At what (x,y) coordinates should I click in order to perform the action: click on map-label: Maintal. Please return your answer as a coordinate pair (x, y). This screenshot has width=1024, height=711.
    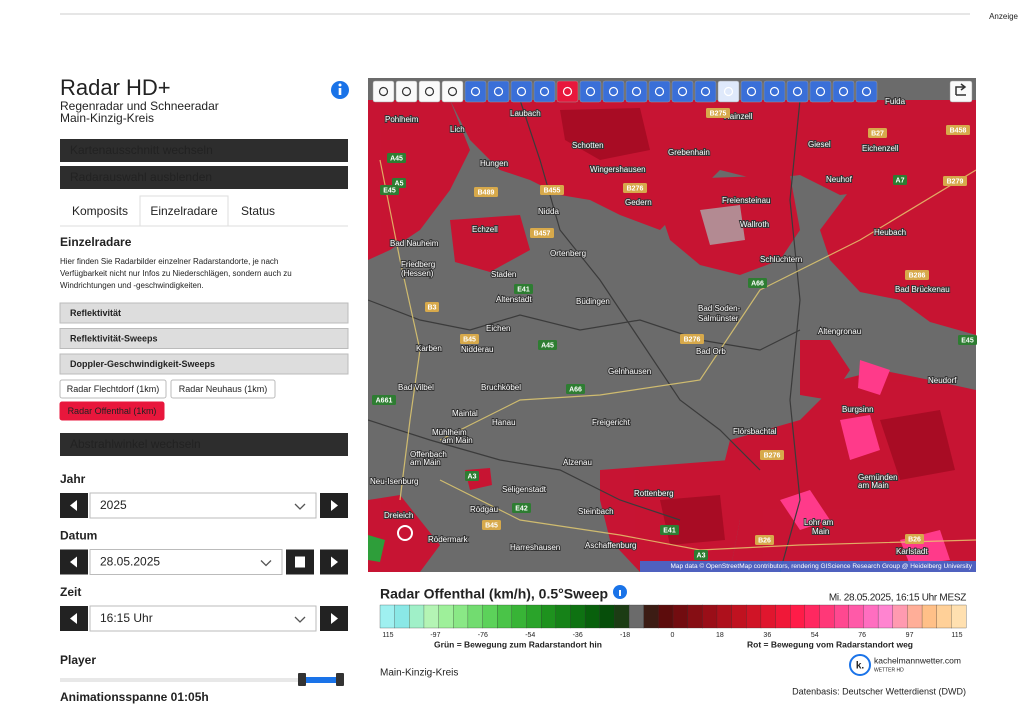
    Looking at the image, I should click on (465, 413).